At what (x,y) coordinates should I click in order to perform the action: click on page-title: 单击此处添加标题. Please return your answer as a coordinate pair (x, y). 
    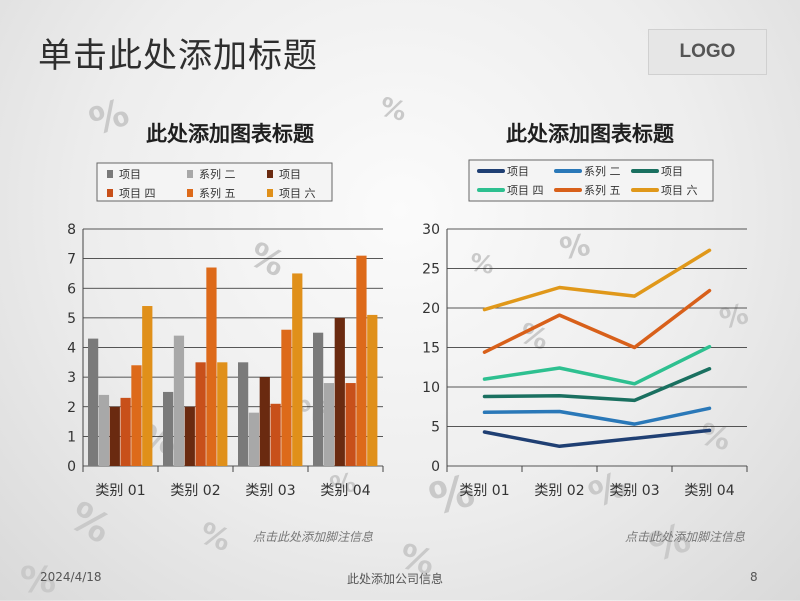
    Looking at the image, I should click on (178, 56).